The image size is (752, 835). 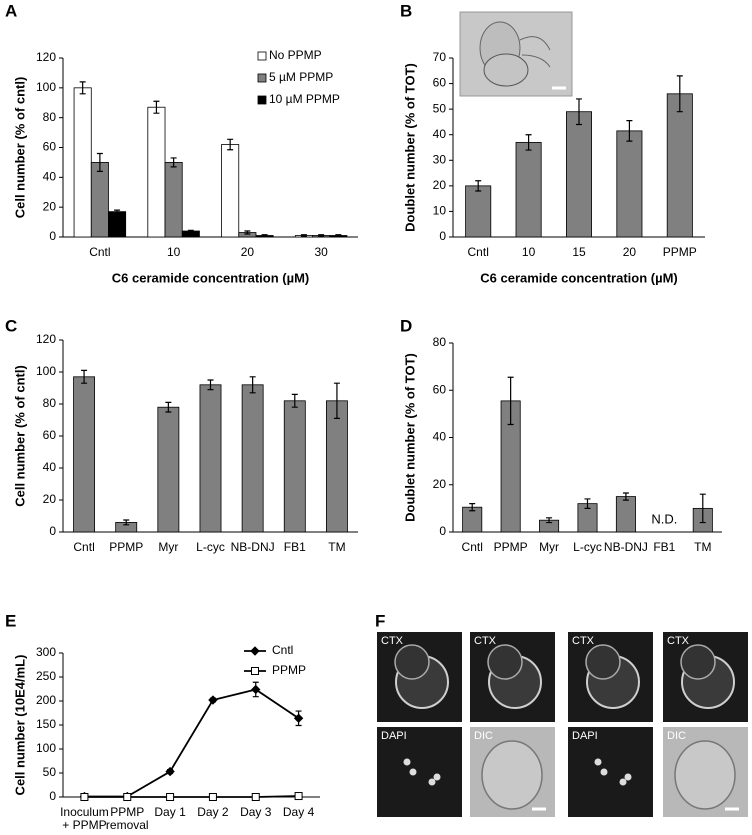 What do you see at coordinates (46, 652) in the screenshot?
I see `y-tick-label: 300` at bounding box center [46, 652].